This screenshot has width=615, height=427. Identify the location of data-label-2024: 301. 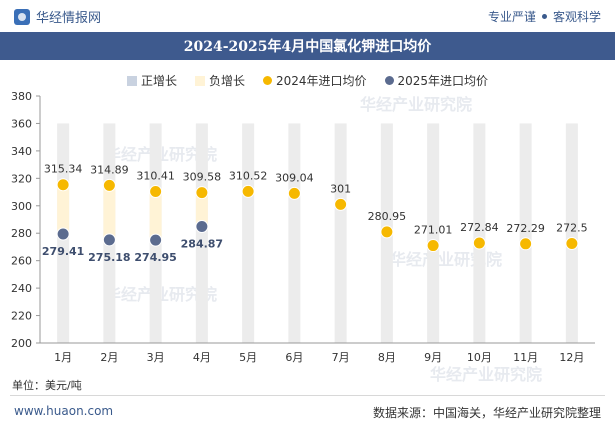
(340, 188).